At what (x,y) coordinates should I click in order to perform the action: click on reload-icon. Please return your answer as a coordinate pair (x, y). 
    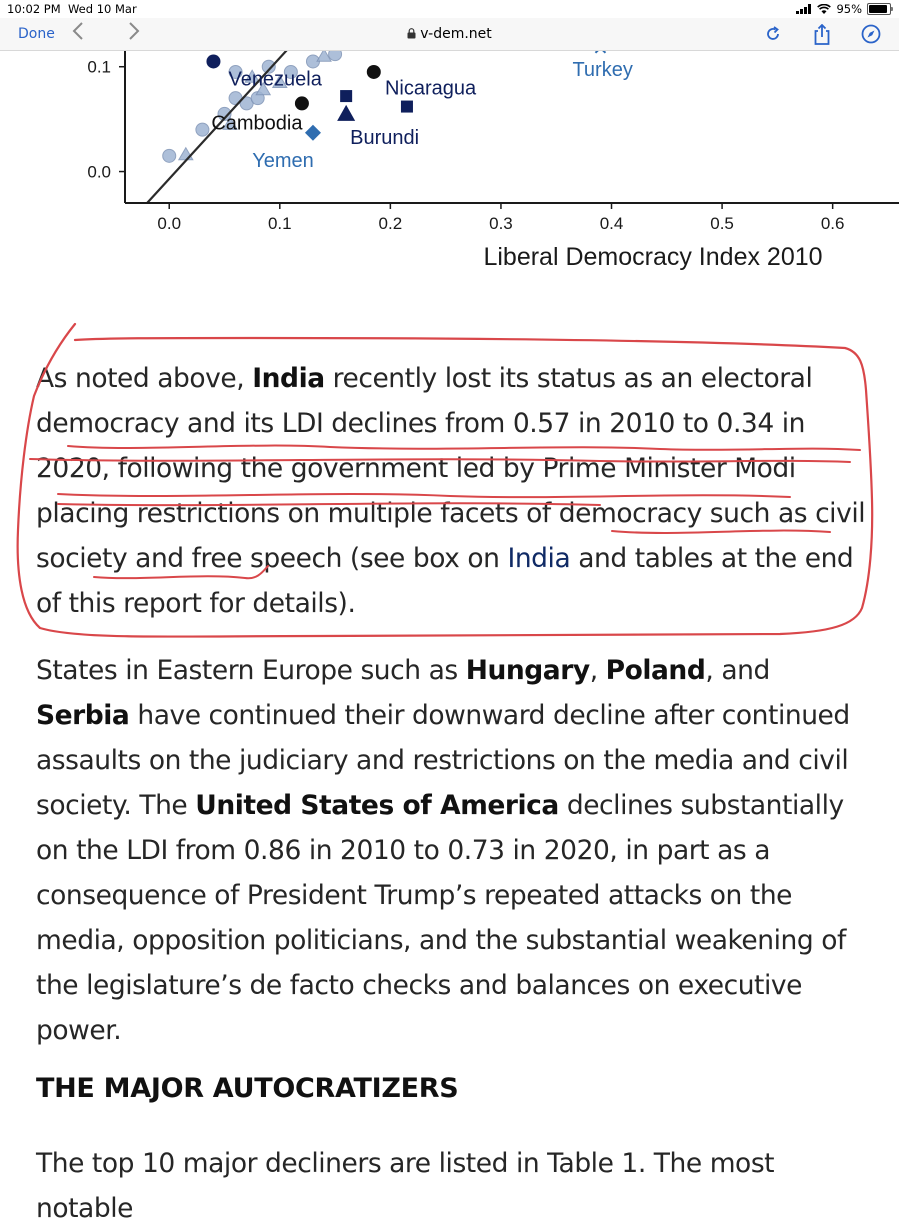
    Looking at the image, I should click on (773, 33).